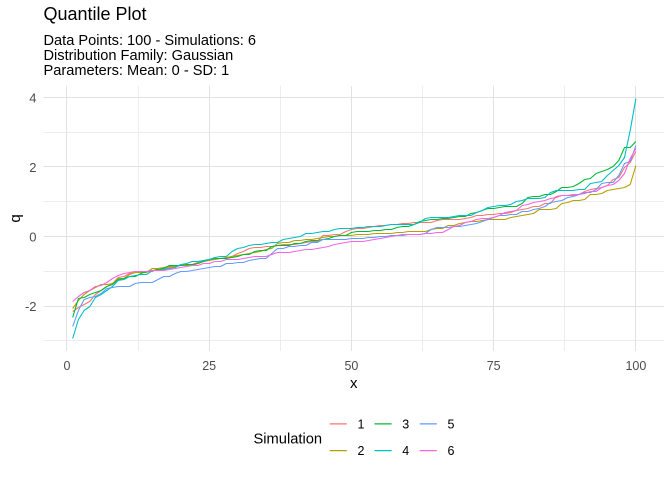 This screenshot has height=480, width=672. Describe the element at coordinates (351, 366) in the screenshot. I see `svg-text: 50` at that location.